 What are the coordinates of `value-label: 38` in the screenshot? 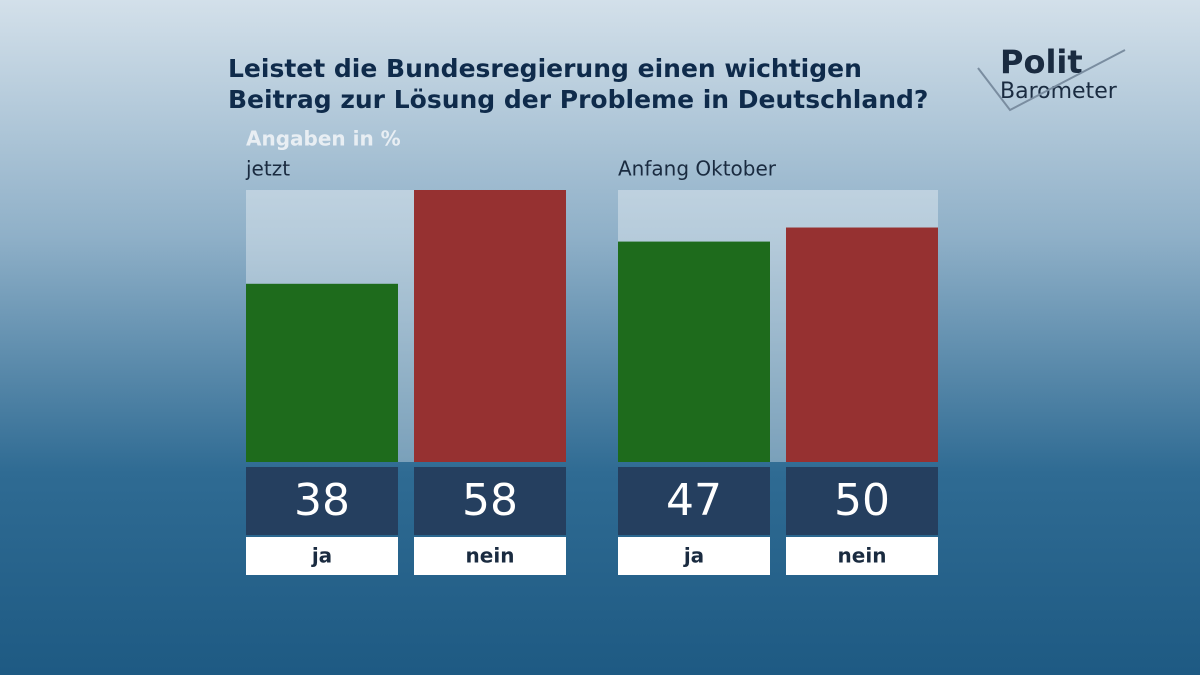 It's located at (322, 500).